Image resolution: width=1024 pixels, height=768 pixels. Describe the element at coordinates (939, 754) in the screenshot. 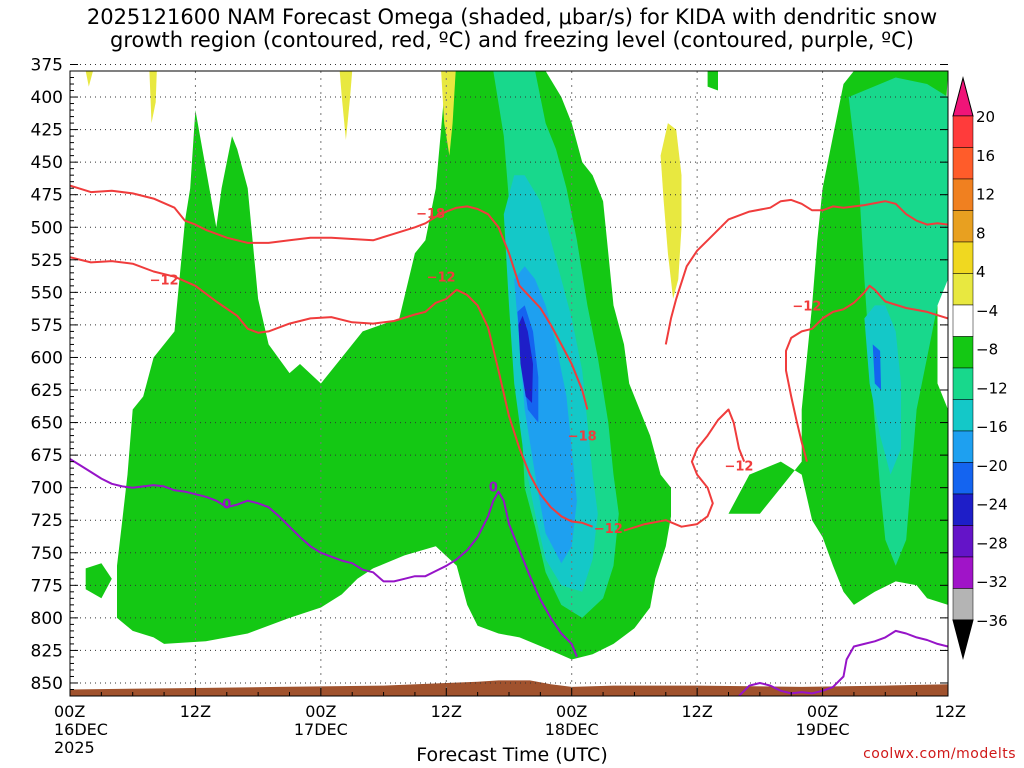

I see `credit-link: coolwx.com/modelts` at that location.